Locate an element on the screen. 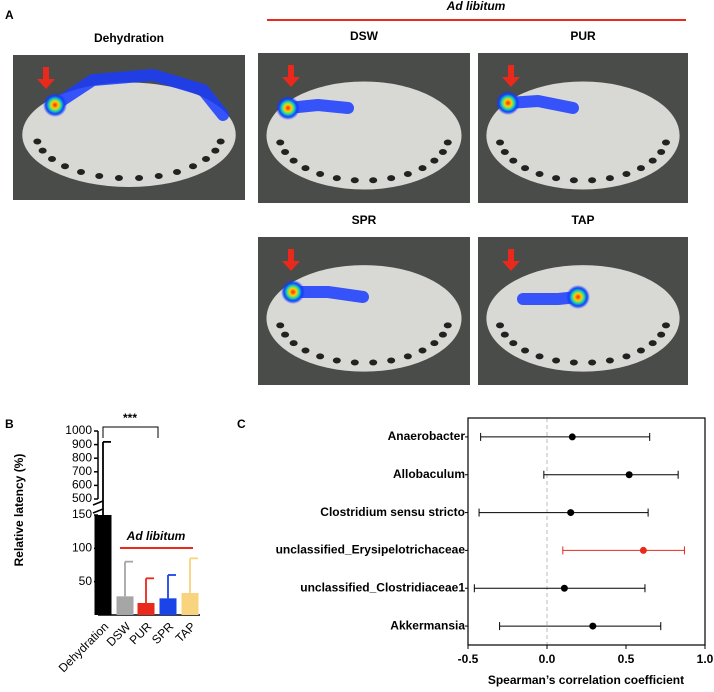  panel-label: C is located at coordinates (241, 424).